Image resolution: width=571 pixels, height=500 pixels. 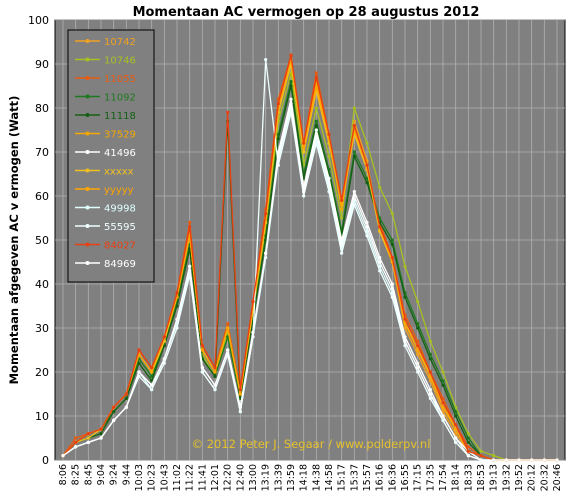 I want to click on x-tick-label: 19:52, so click(x=519, y=477).